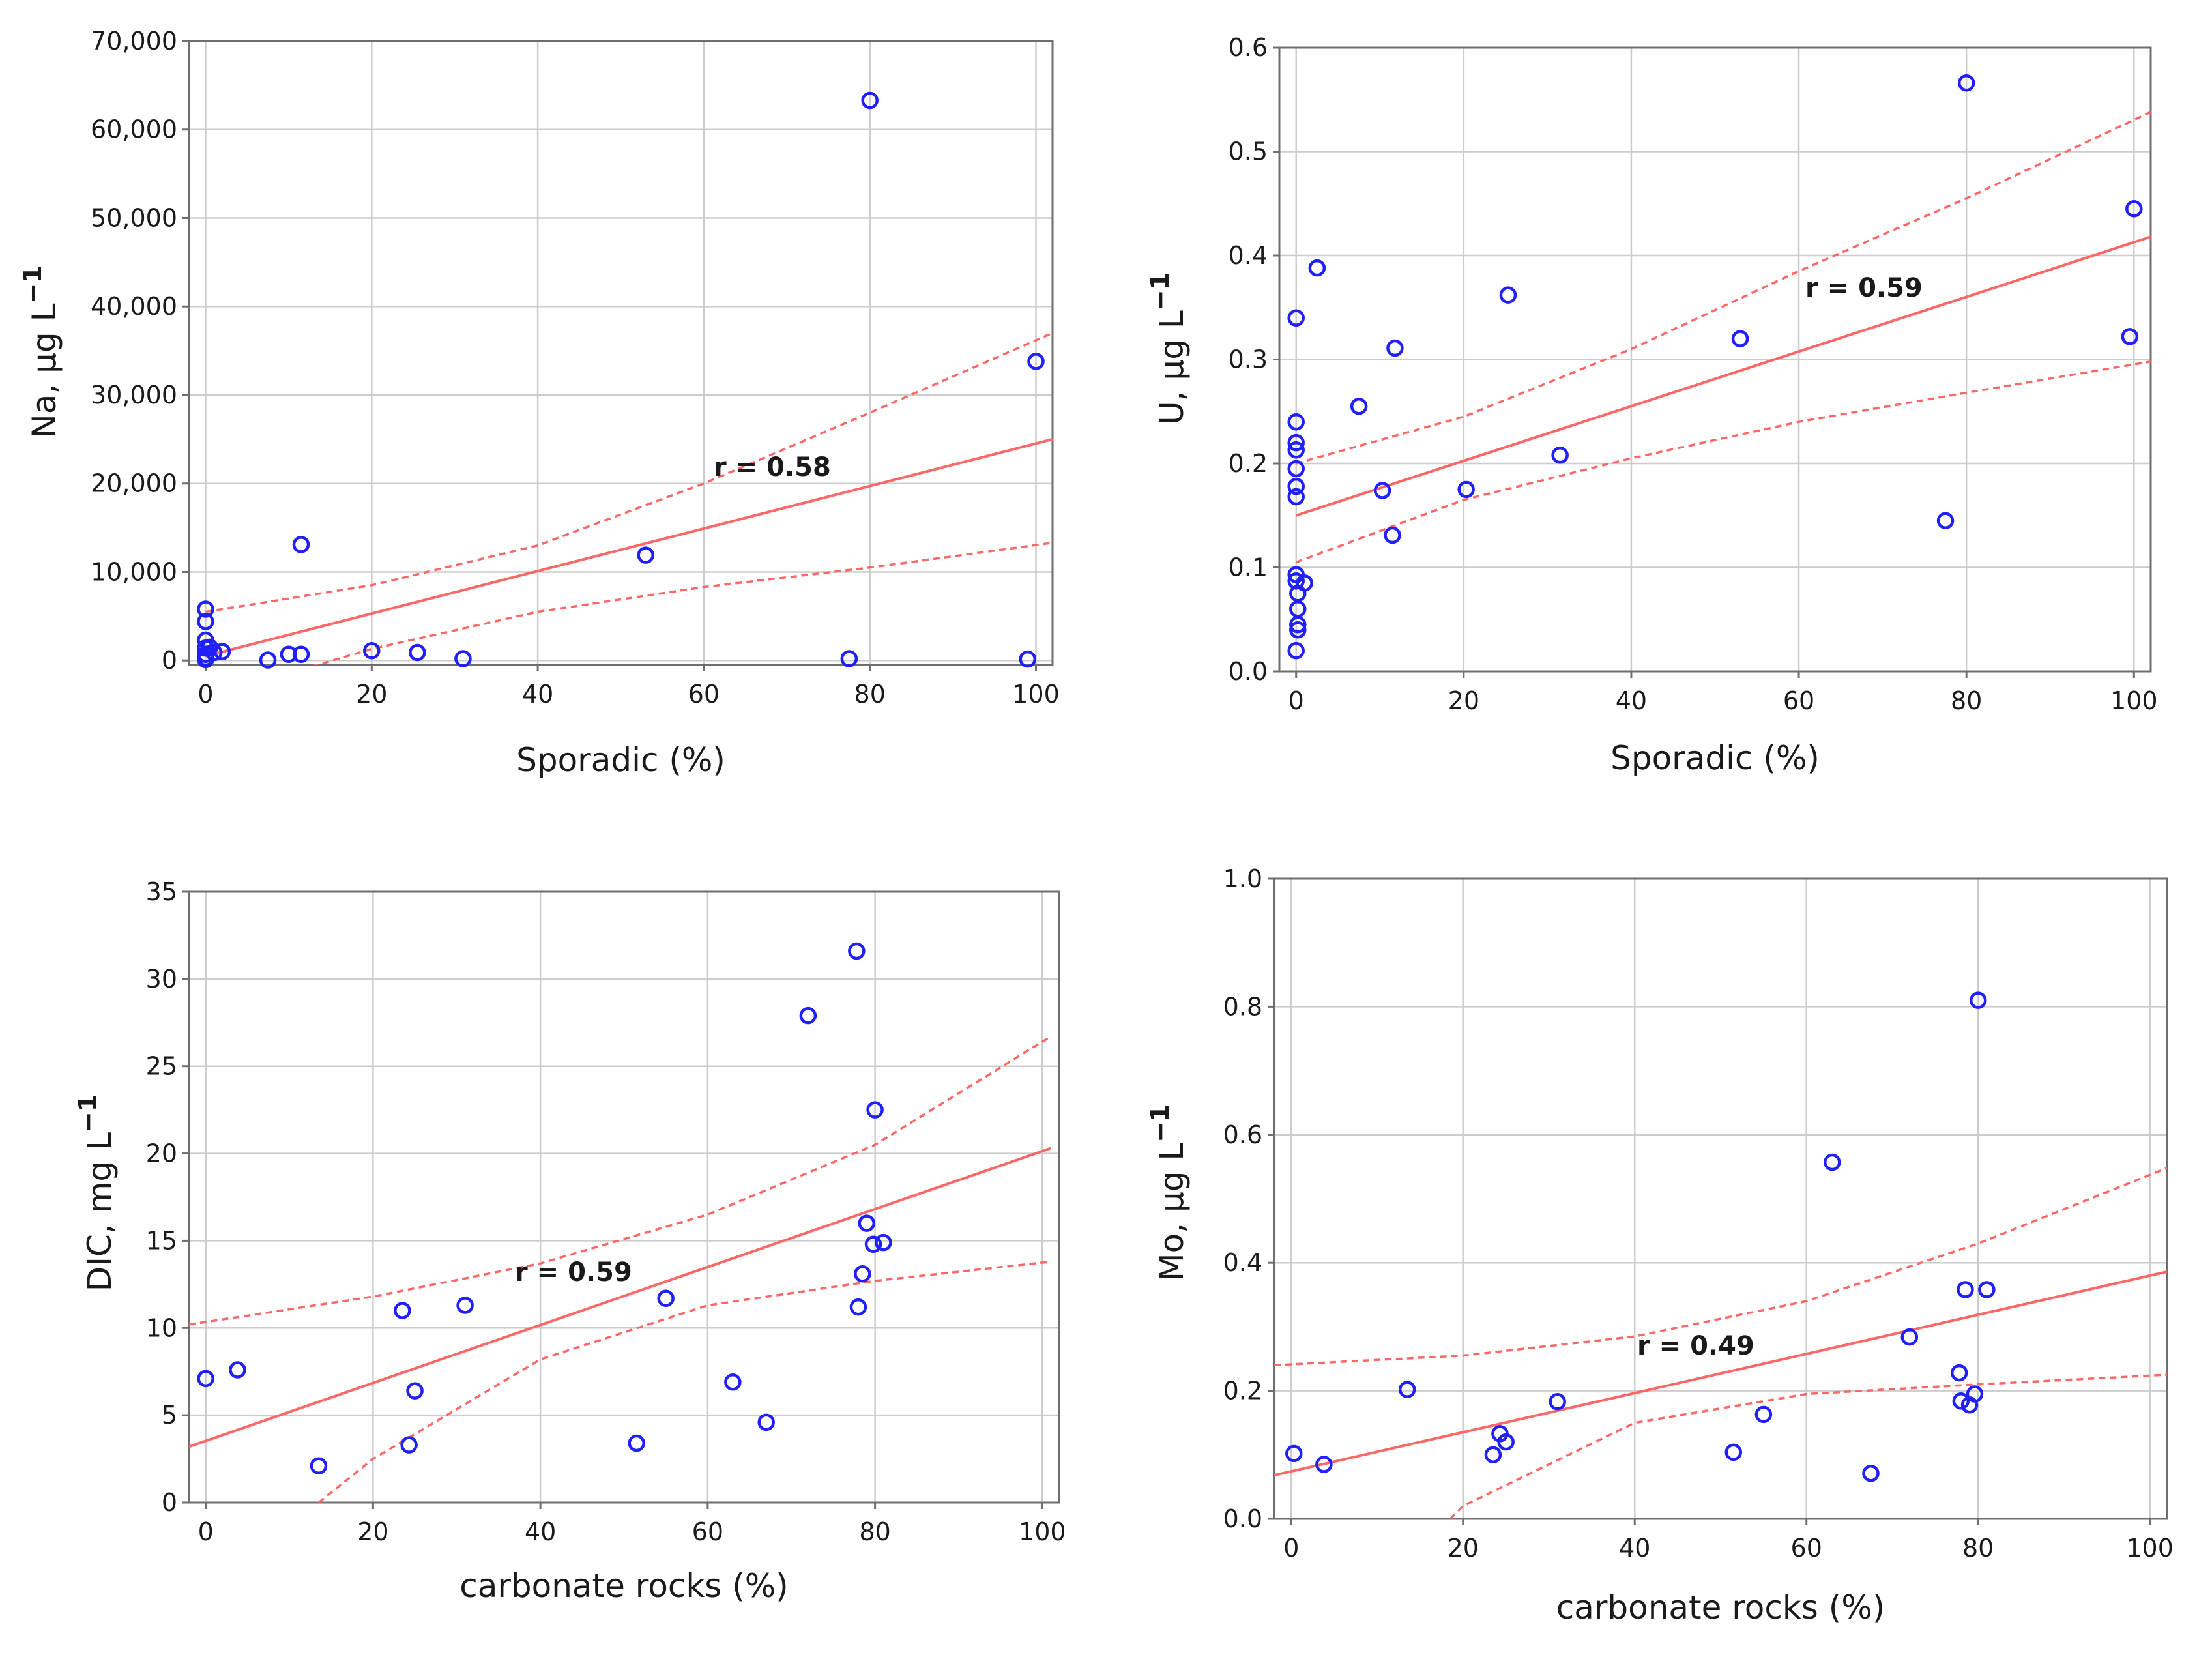 This screenshot has height=1657, width=2212. I want to click on y-tick-label: 10,000, so click(134, 571).